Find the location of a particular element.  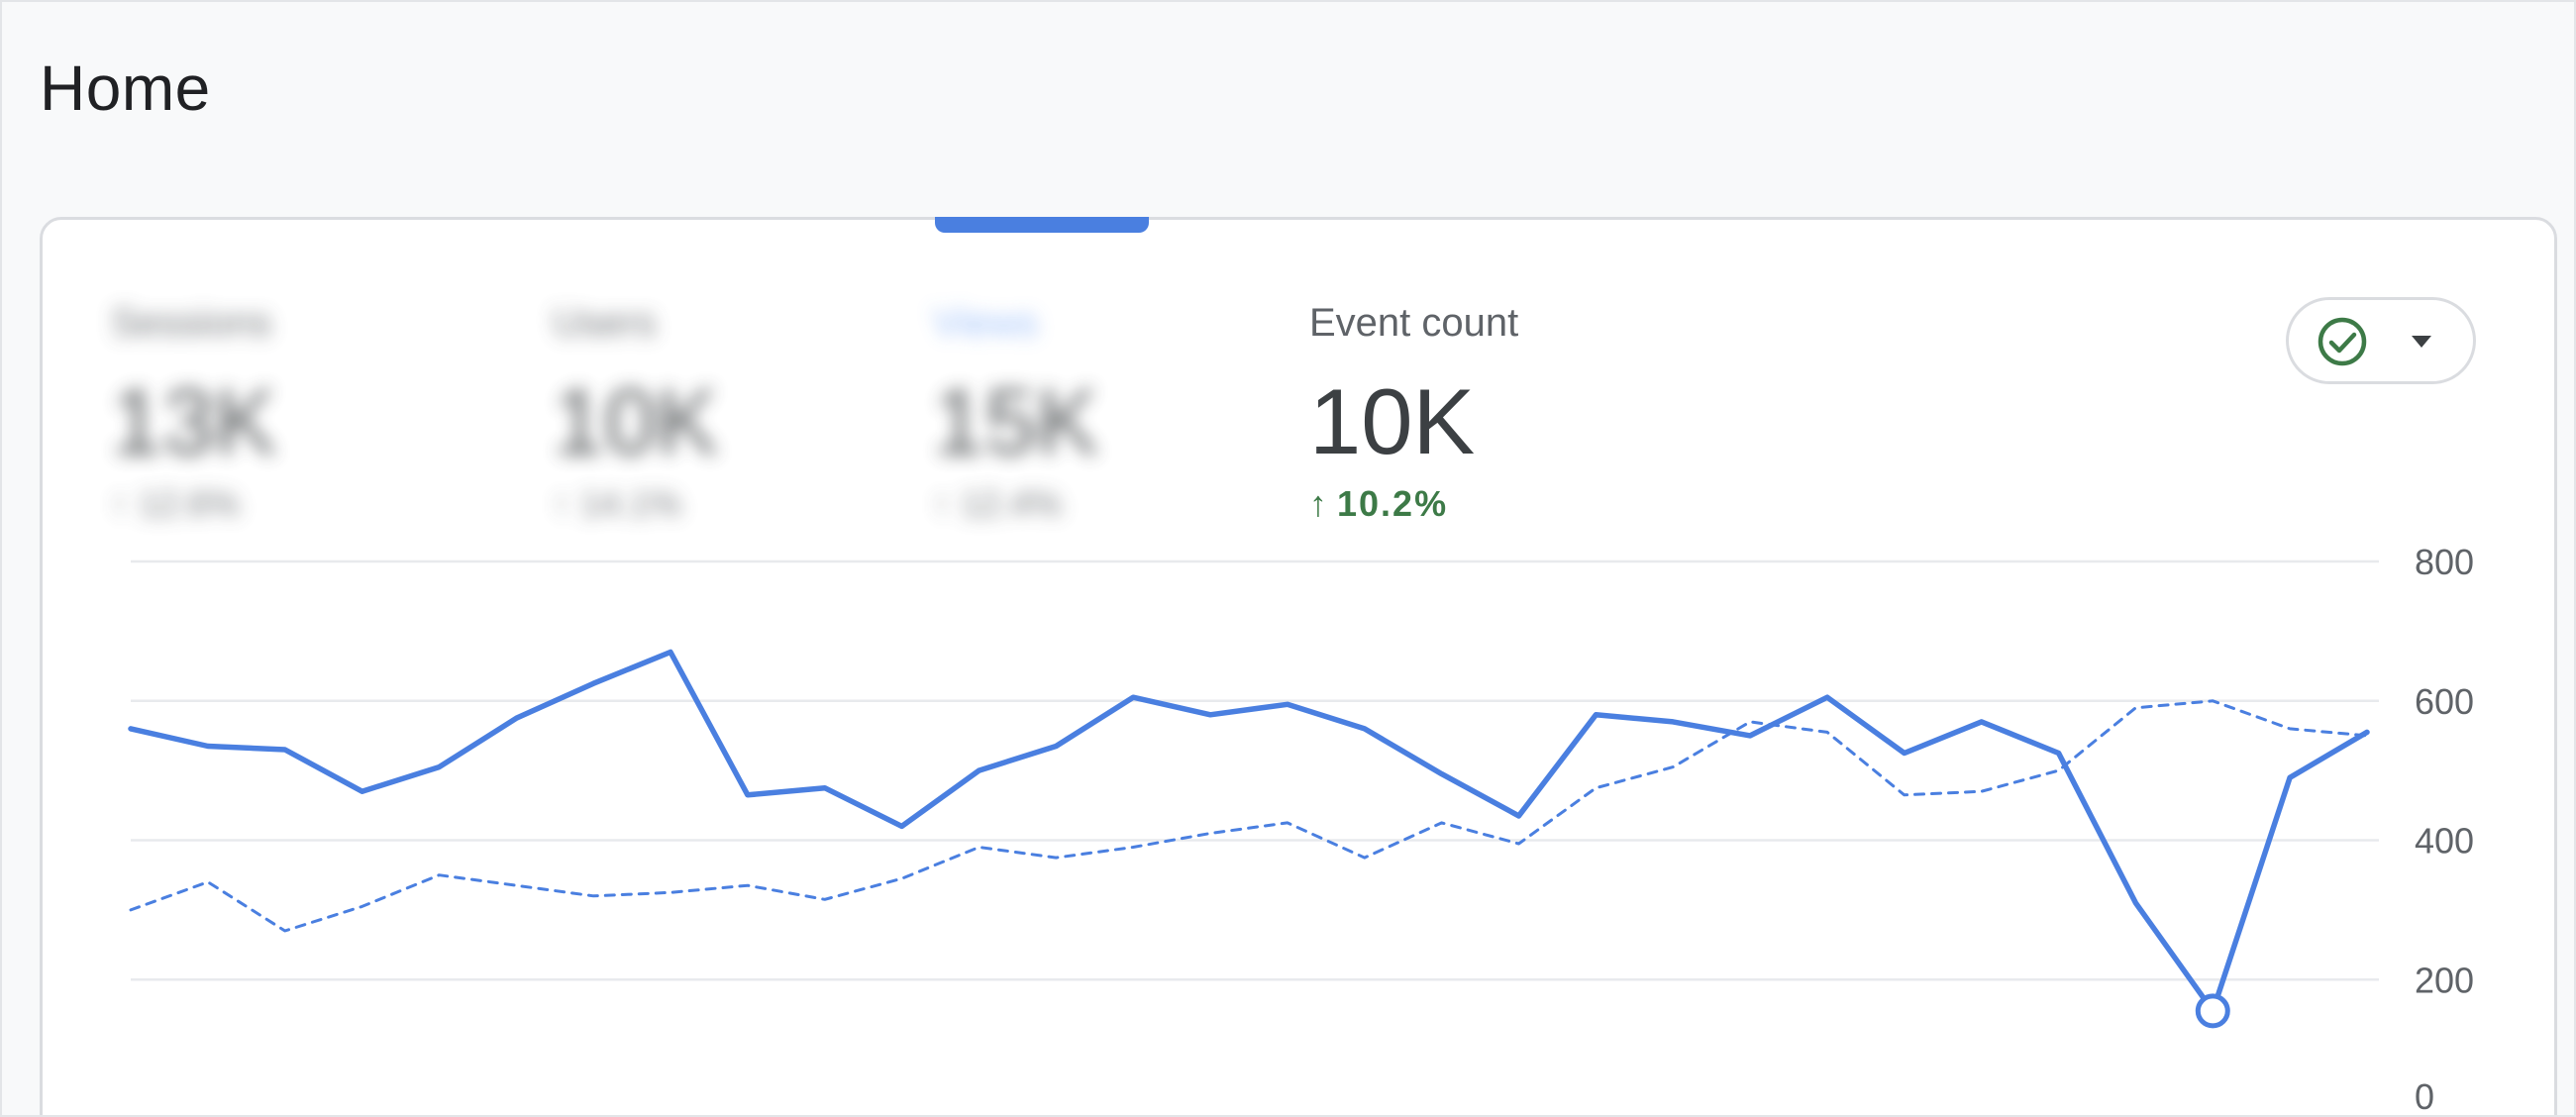

metric-label: Views is located at coordinates (985, 323).